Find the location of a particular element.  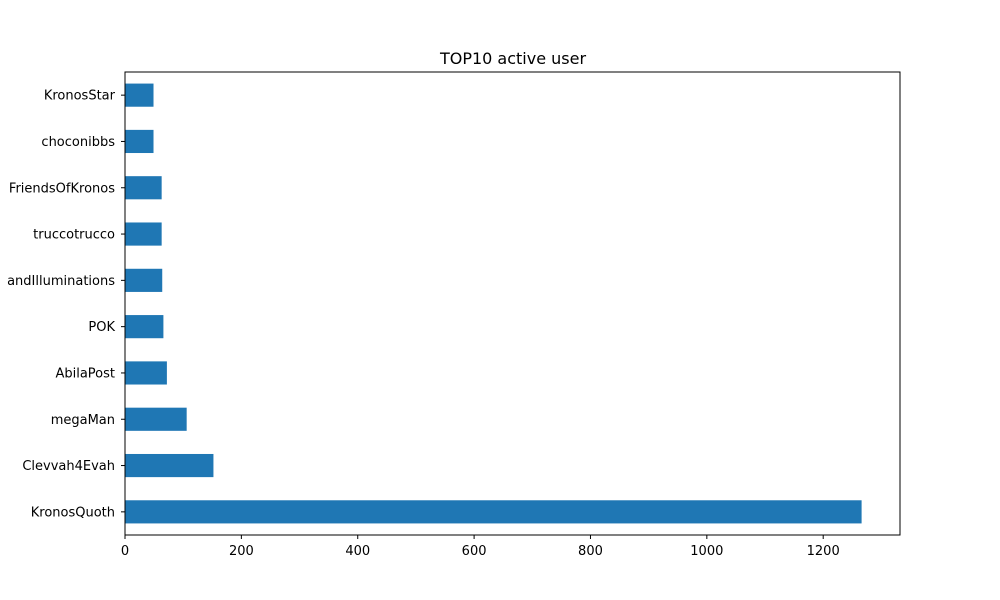

bar-FriendsOfKronos is located at coordinates (143, 188).